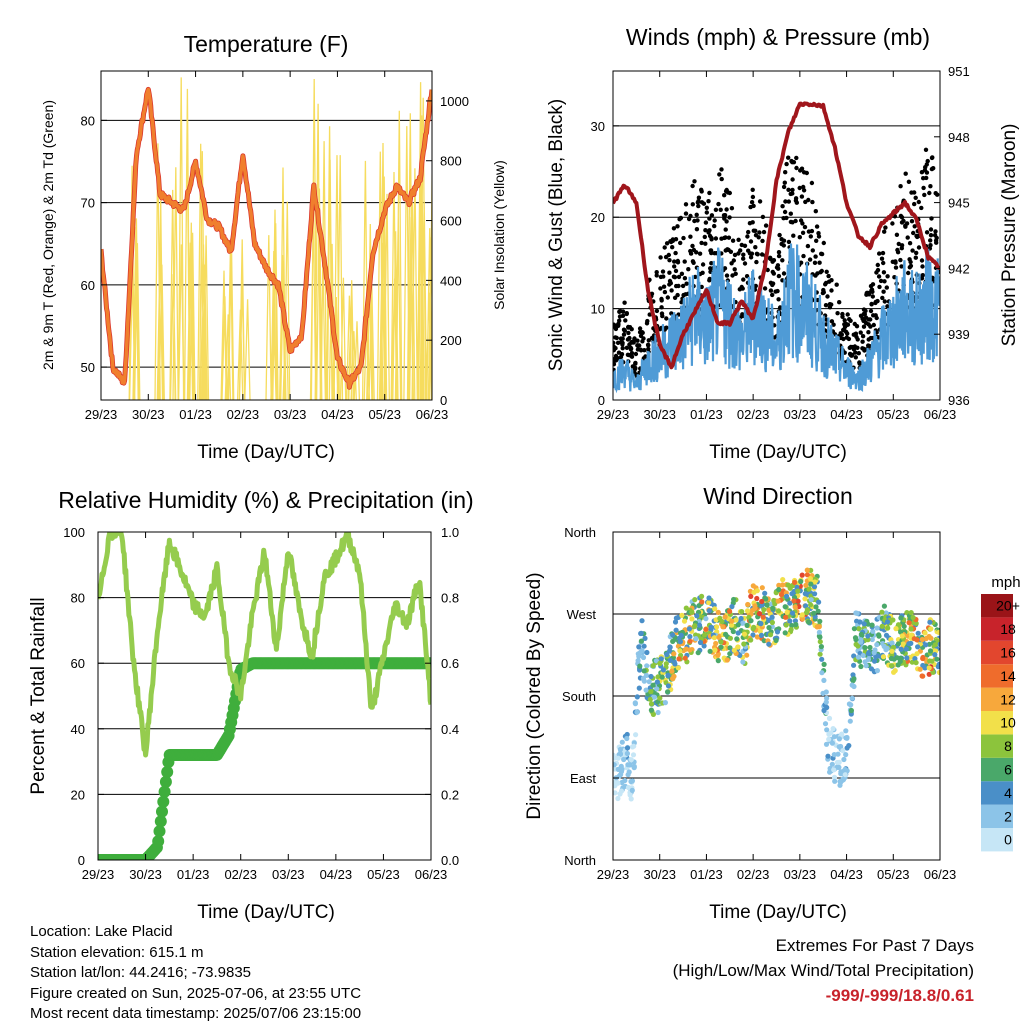  Describe the element at coordinates (753, 414) in the screenshot. I see `x-tick-label: 02/23` at that location.